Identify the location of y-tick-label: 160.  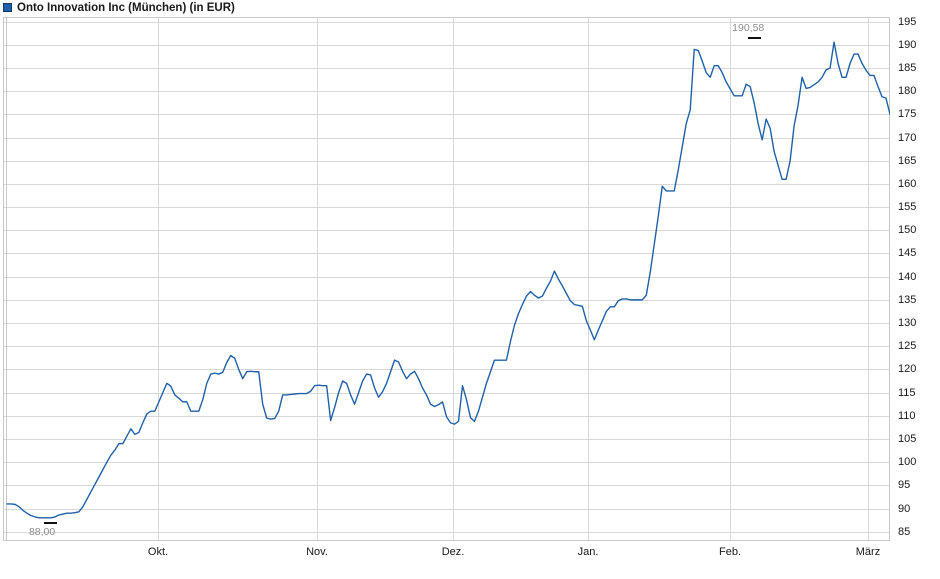
(907, 183).